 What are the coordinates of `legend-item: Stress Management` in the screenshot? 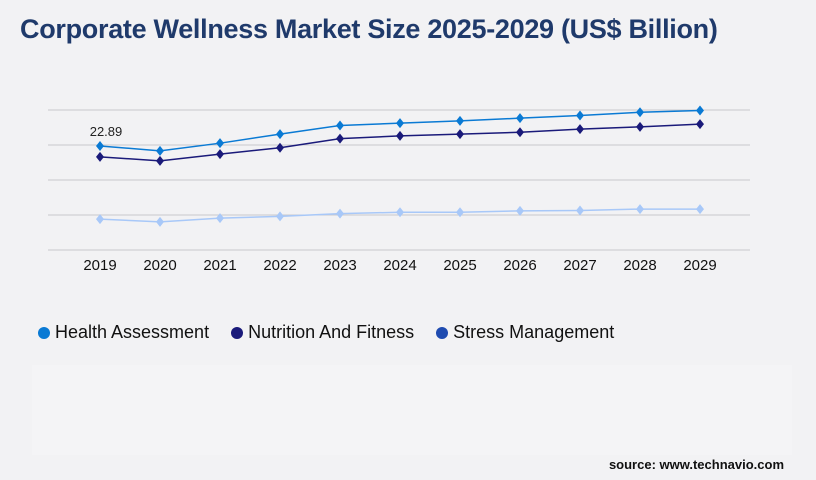 It's located at (525, 332).